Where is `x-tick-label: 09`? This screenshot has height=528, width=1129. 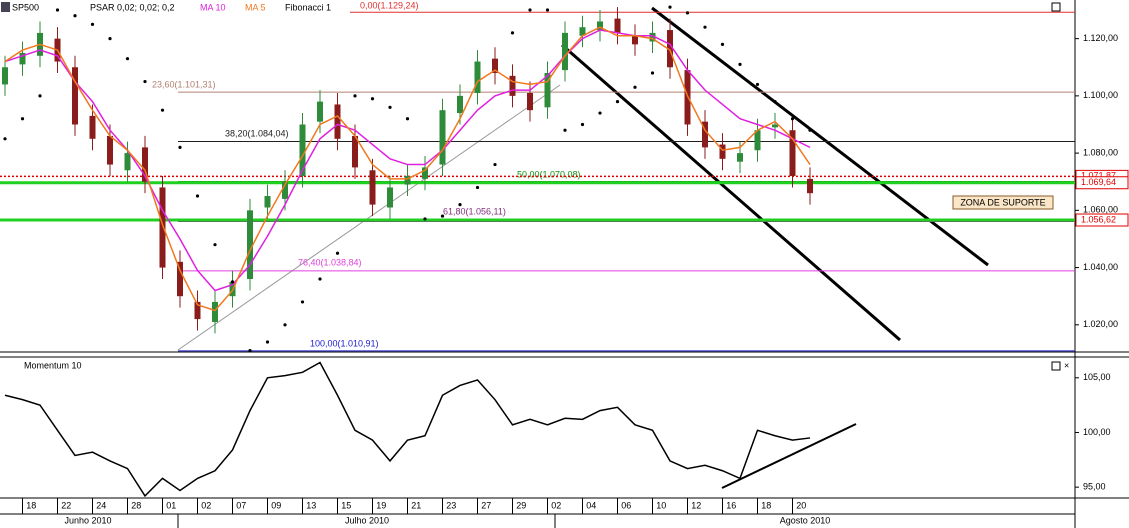
x-tick-label: 09 is located at coordinates (276, 505).